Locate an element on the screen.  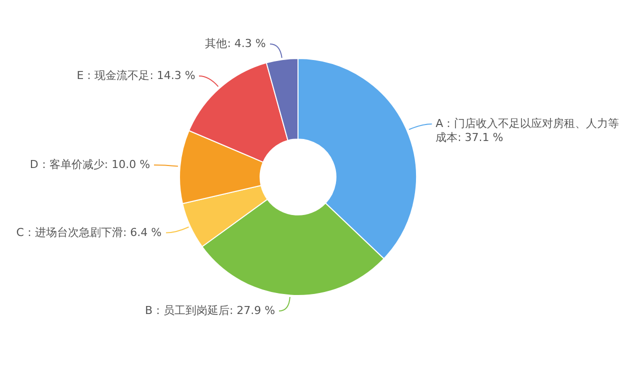
slice-label: E：现金流不足: 14.3 % is located at coordinates (136, 75).